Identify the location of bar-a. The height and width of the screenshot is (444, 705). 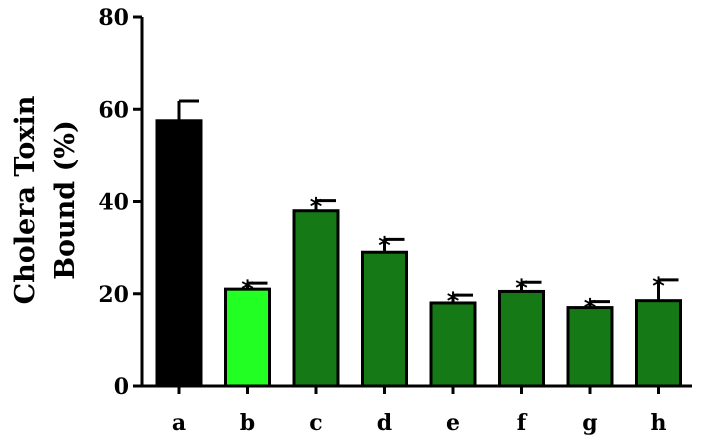
(179, 253).